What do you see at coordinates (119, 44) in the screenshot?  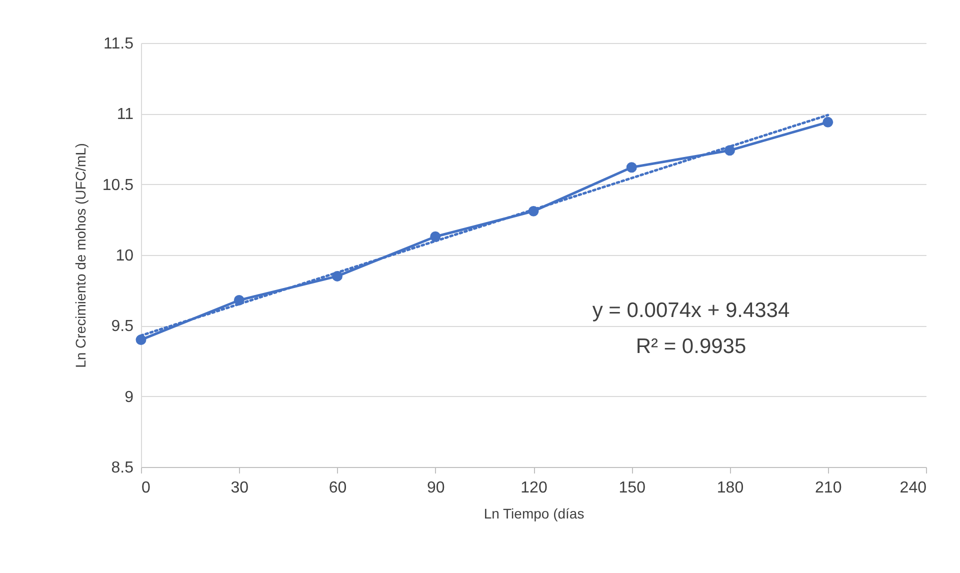 I see `y-tick-label: 11.5` at bounding box center [119, 44].